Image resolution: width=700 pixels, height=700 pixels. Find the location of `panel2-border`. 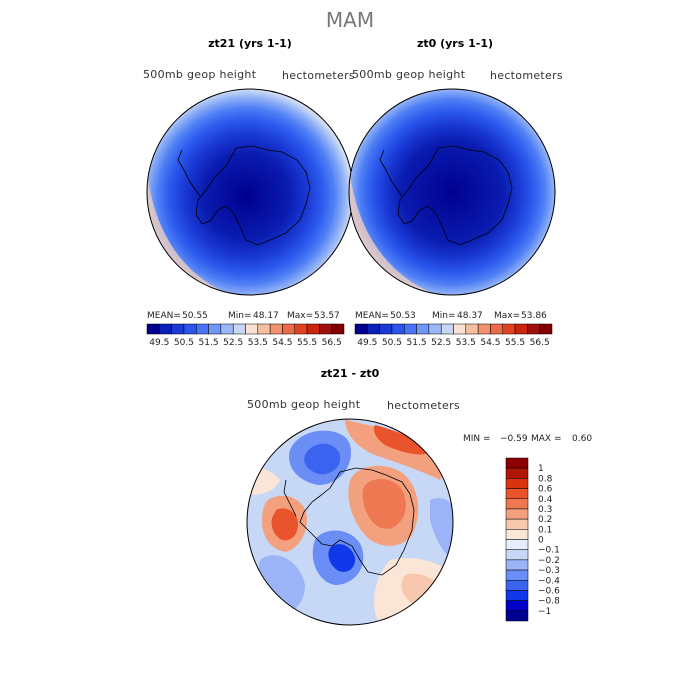

panel2-border is located at coordinates (452, 192).